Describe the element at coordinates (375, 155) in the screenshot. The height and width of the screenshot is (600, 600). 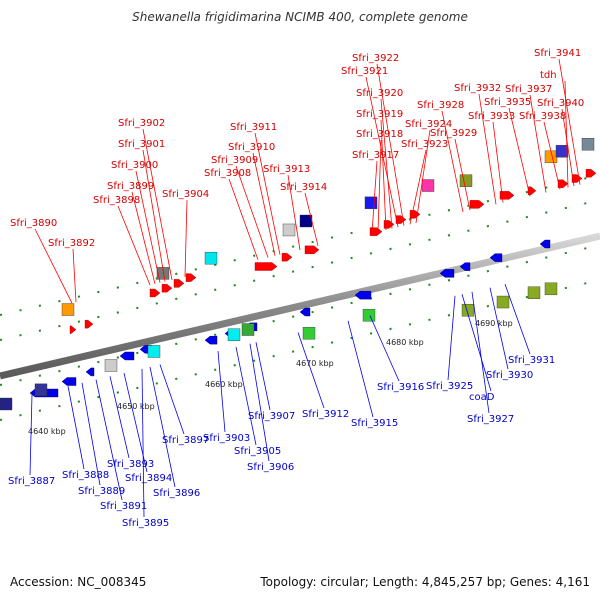
I see `gene-label-top: Sfri_3917` at that location.